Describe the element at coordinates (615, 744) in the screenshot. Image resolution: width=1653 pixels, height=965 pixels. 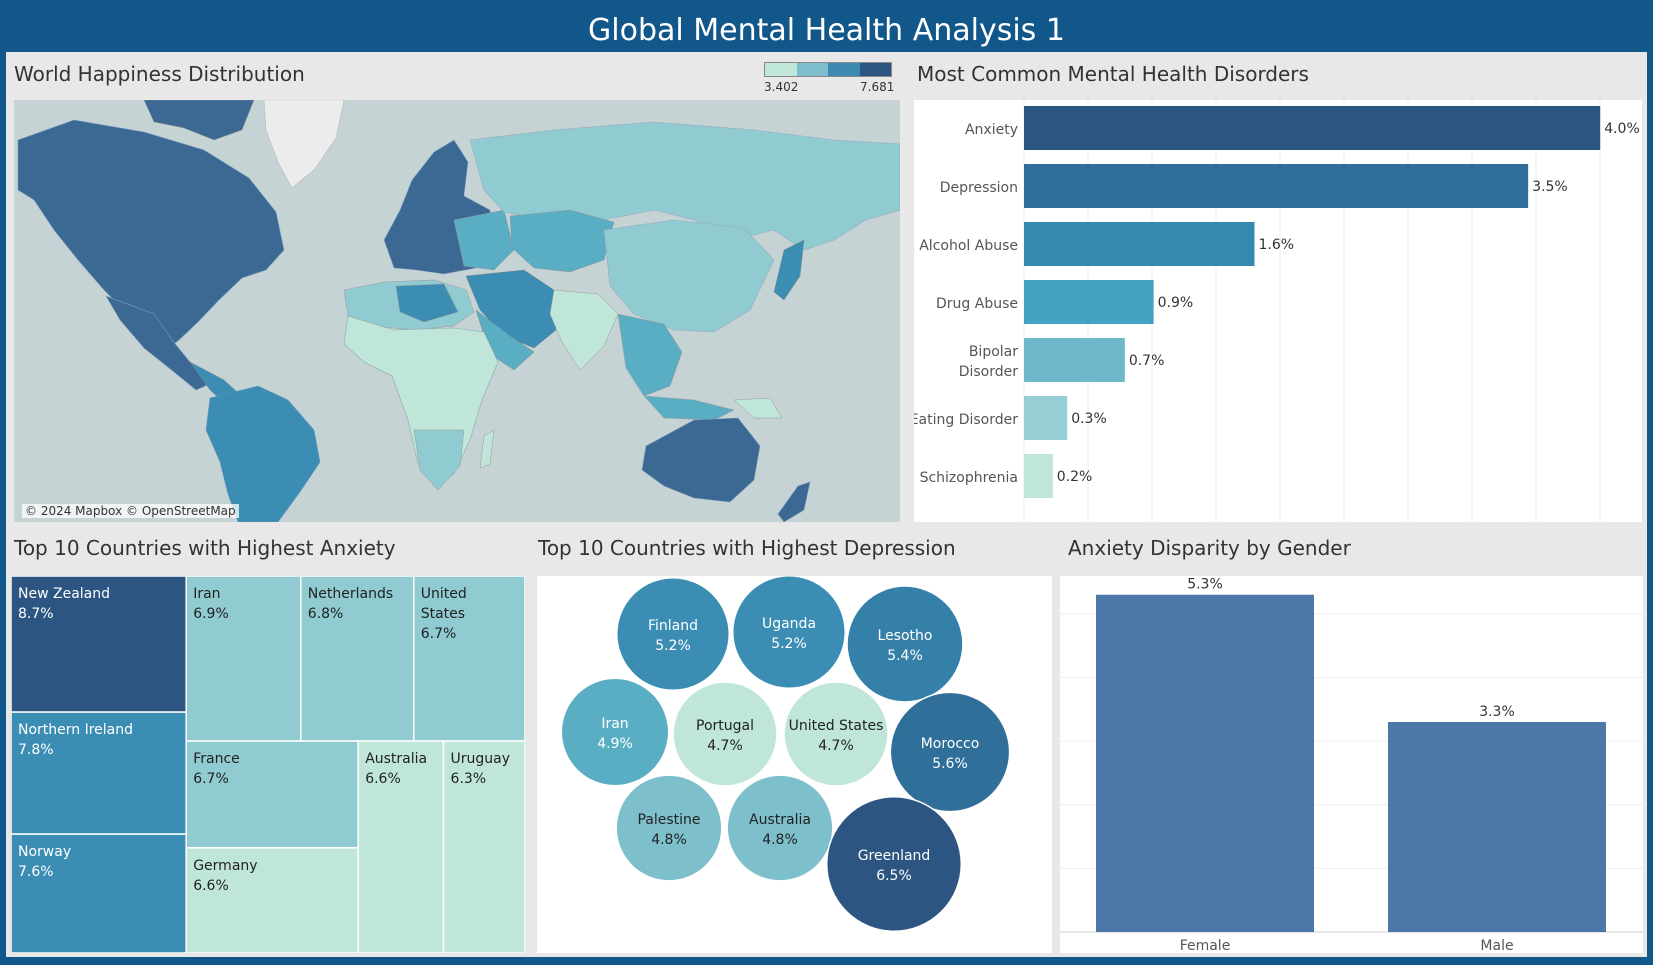
I see `bubble-value: 4.9%` at that location.